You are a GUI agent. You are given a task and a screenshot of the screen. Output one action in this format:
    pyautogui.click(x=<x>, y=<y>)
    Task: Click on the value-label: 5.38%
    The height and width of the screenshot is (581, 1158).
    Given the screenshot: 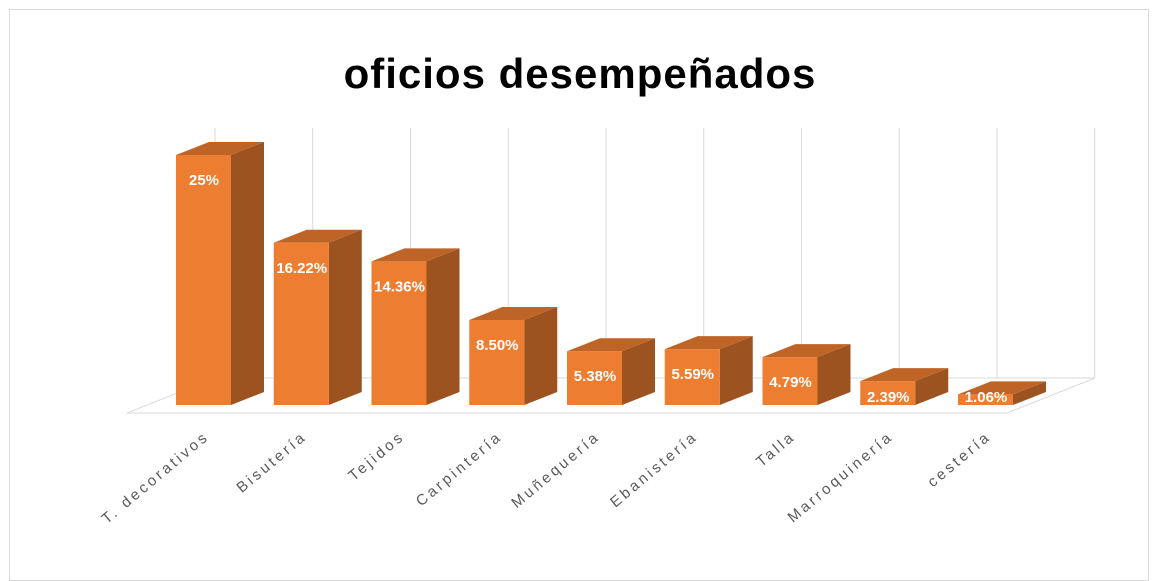 What is the action you would take?
    pyautogui.click(x=595, y=376)
    